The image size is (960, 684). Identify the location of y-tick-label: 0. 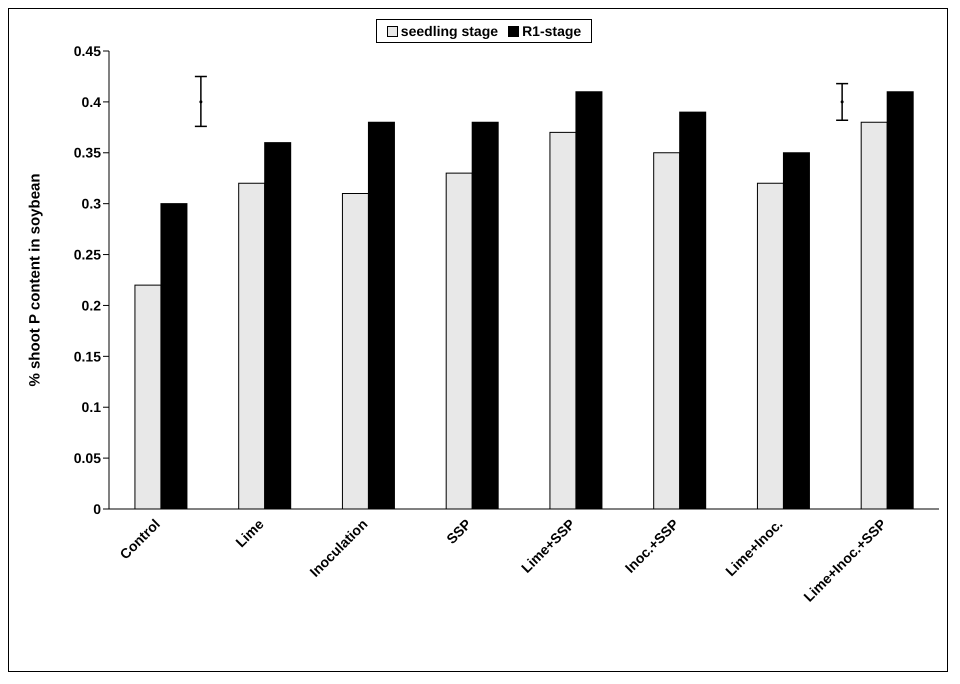
(97, 508).